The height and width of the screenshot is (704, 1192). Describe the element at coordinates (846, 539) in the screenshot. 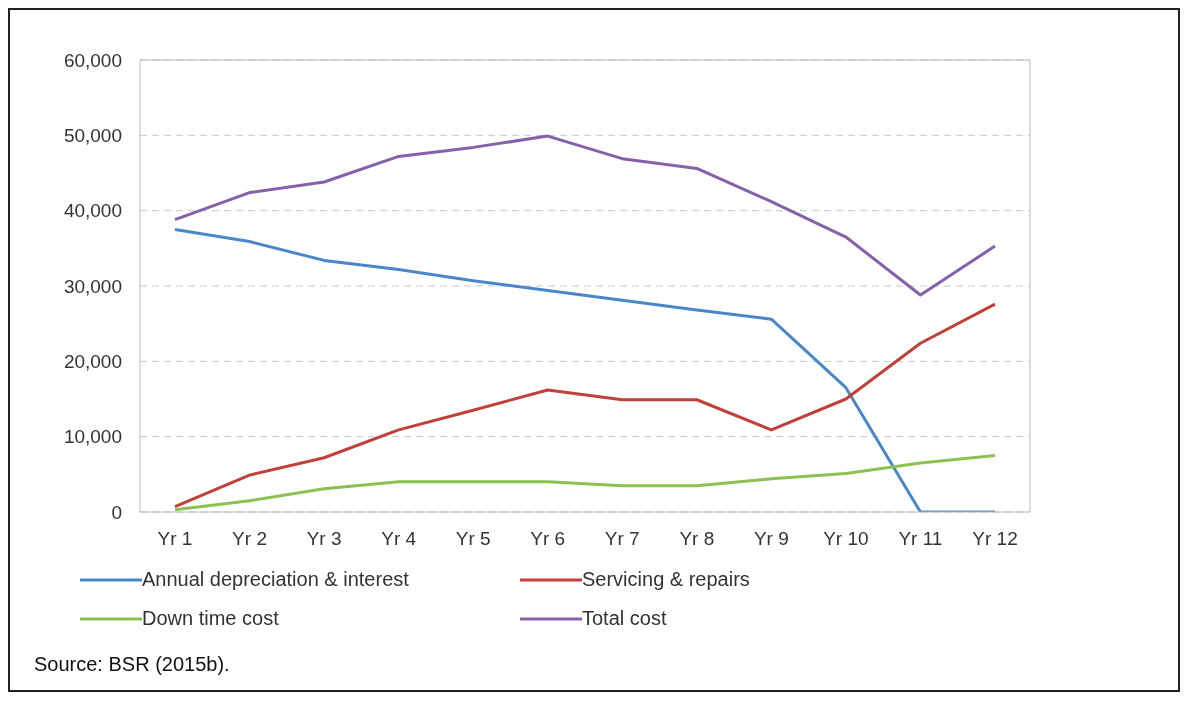

I see `x-tick-label: Yr 10` at that location.